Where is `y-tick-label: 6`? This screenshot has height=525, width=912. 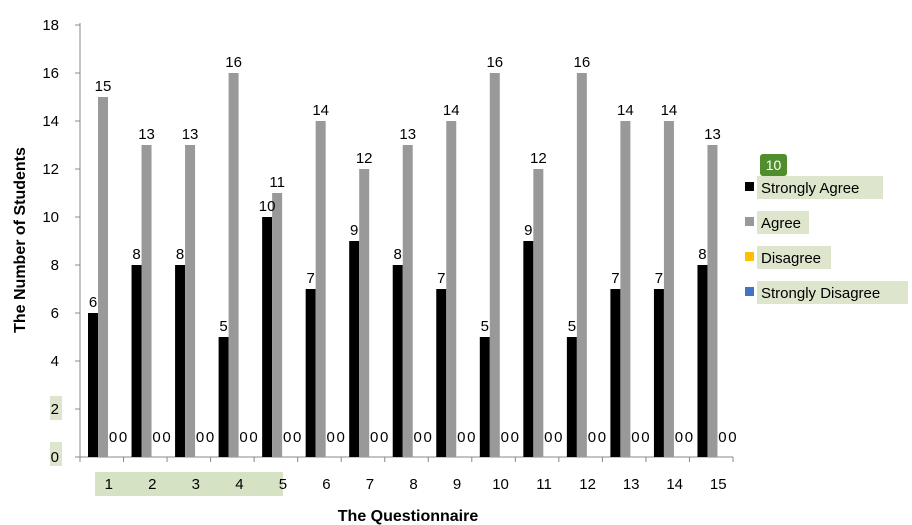 y-tick-label: 6 is located at coordinates (55, 313).